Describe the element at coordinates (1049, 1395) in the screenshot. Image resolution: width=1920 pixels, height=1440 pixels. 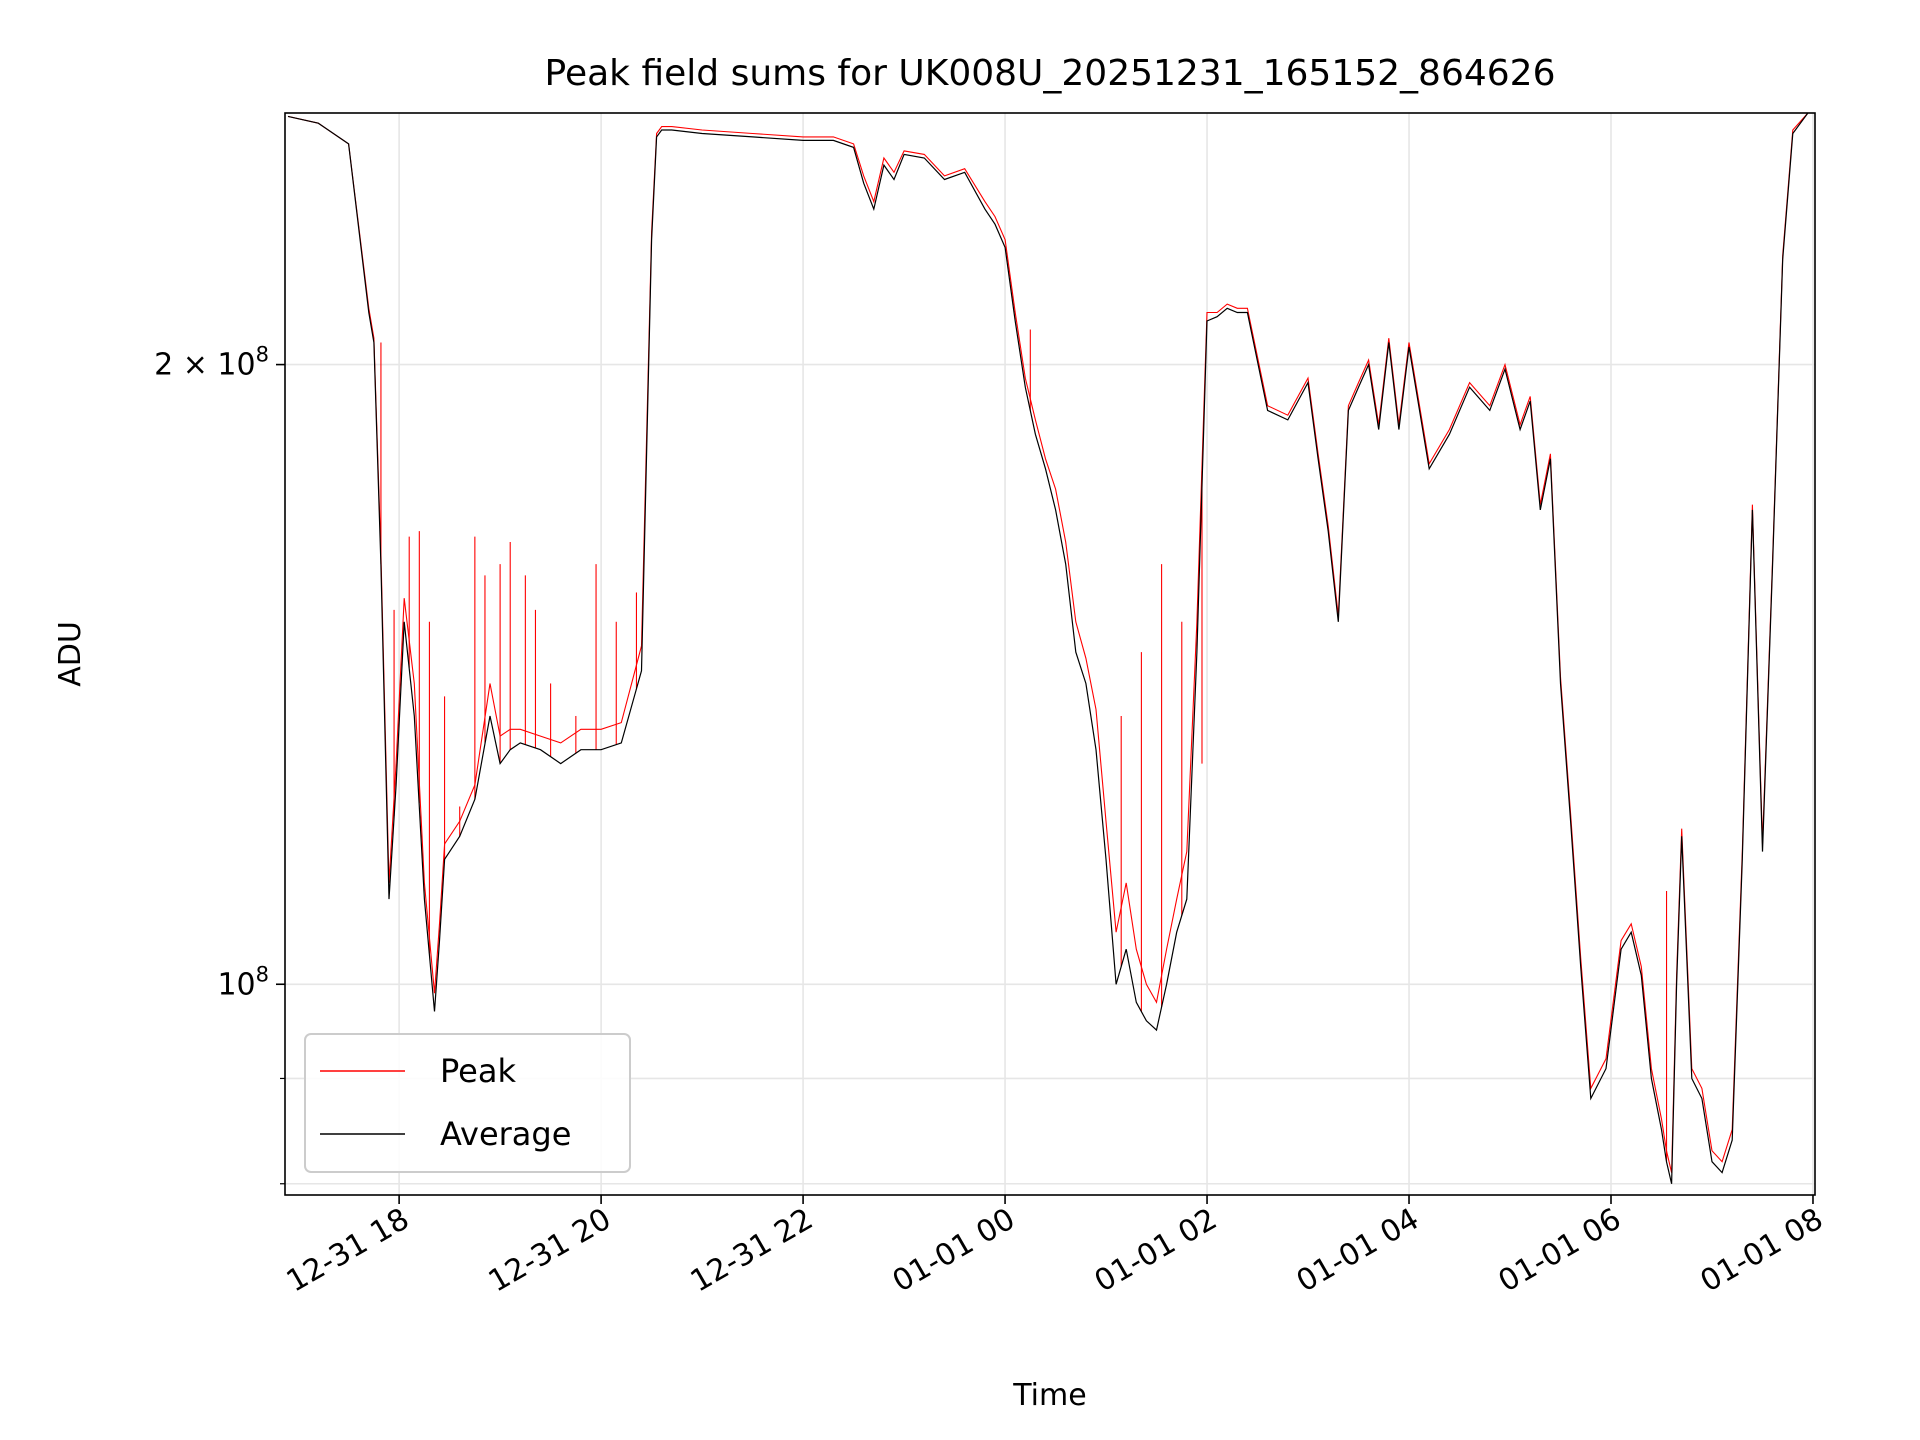
I see `x-axis-label: Time` at that location.